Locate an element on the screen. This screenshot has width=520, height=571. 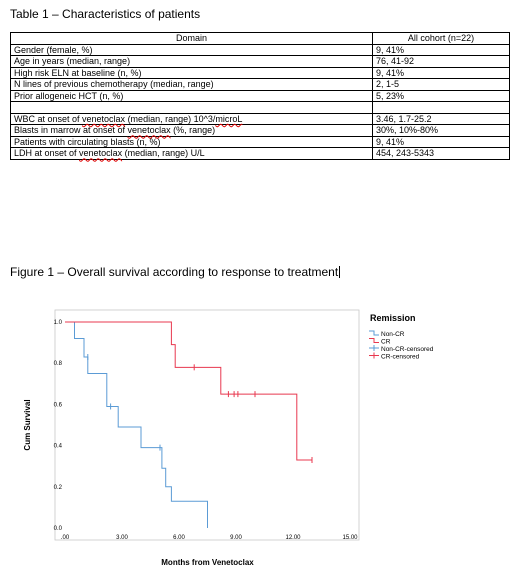
row-value is located at coordinates (441, 107).